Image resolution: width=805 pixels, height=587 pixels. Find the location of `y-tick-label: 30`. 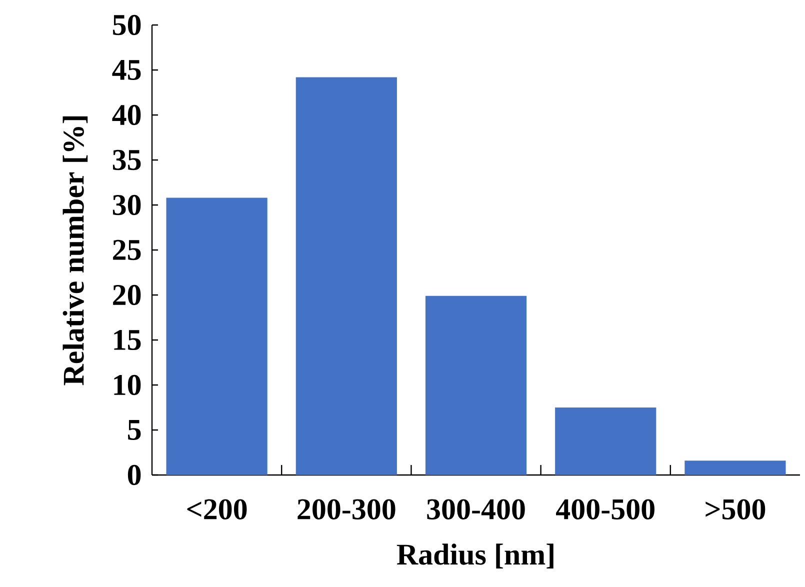

y-tick-label: 30 is located at coordinates (126, 205).